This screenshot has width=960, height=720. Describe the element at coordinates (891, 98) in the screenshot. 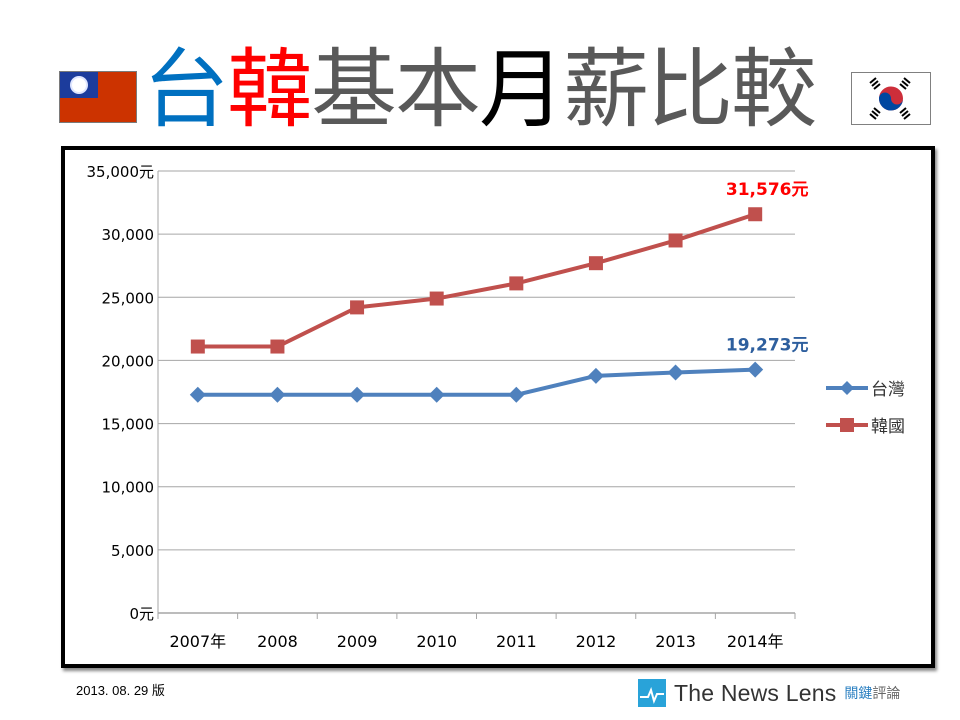

I see `south-korea-flag-icon` at that location.